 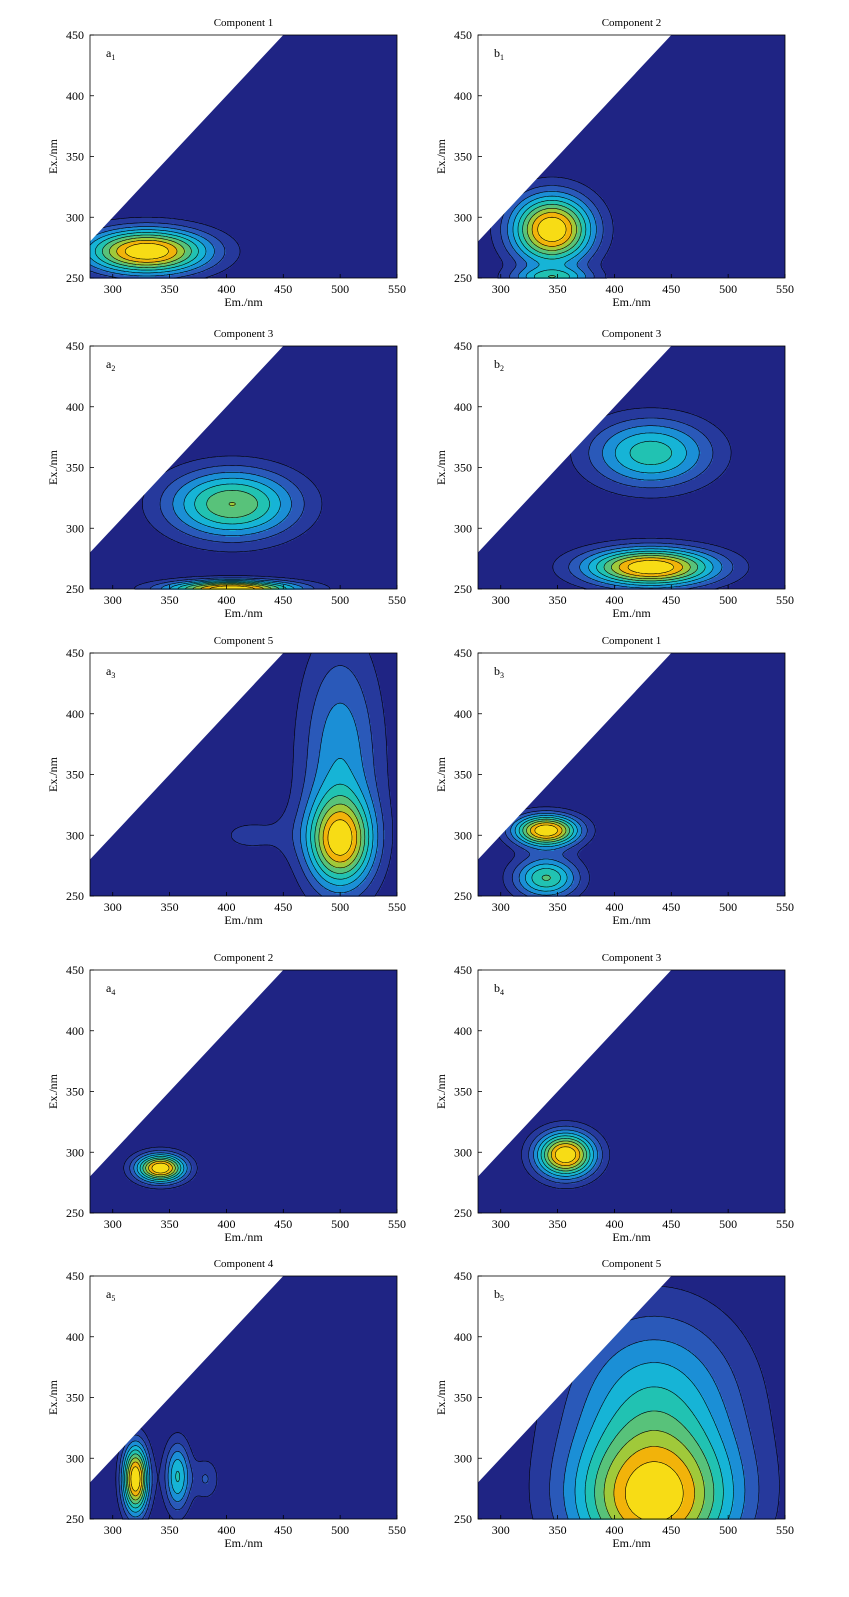 I want to click on panel-corner-label: b3, so click(x=499, y=672).